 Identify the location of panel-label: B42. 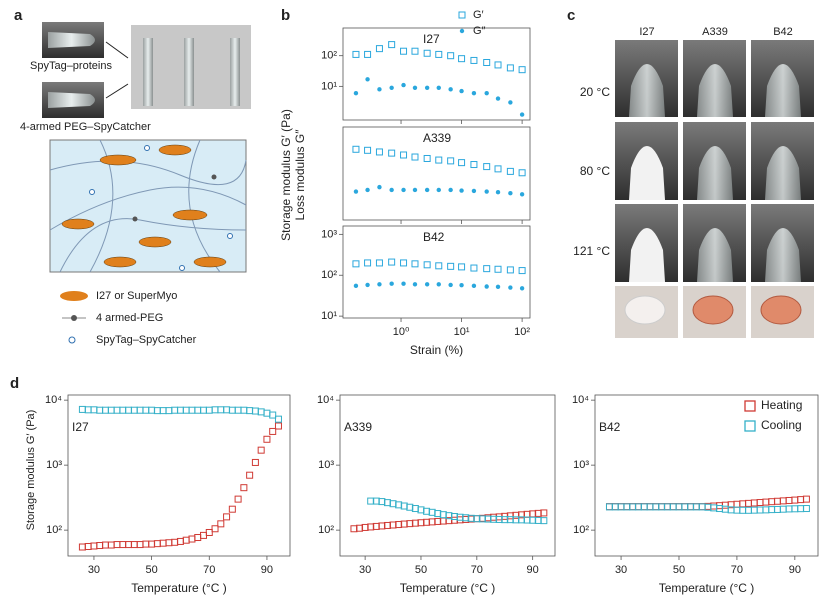
(434, 237).